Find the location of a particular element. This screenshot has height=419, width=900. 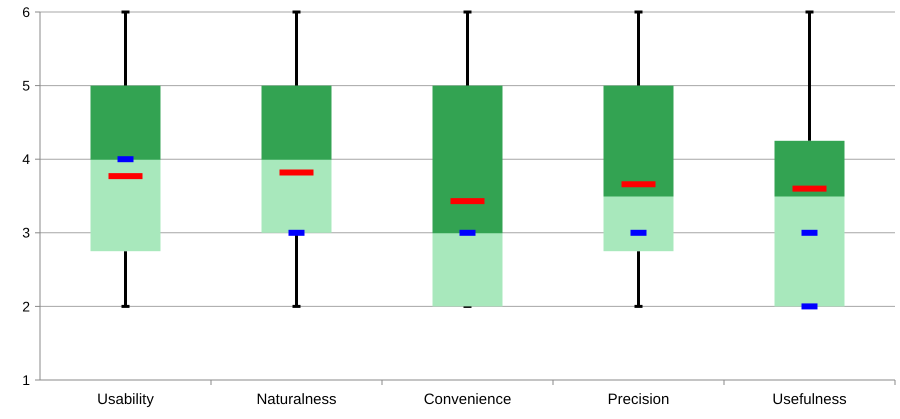

x-tick-label: Usability is located at coordinates (125, 399).